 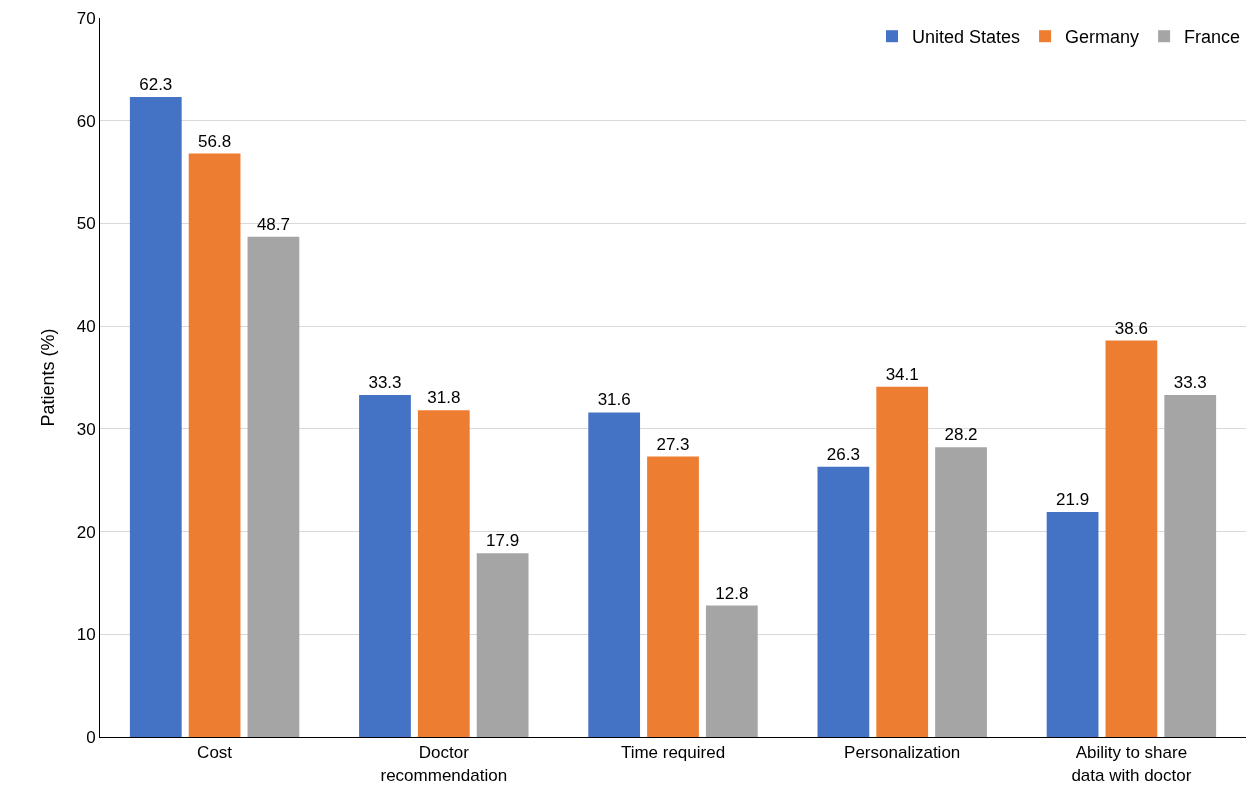 What do you see at coordinates (86, 635) in the screenshot?
I see `y-tick-label: 10` at bounding box center [86, 635].